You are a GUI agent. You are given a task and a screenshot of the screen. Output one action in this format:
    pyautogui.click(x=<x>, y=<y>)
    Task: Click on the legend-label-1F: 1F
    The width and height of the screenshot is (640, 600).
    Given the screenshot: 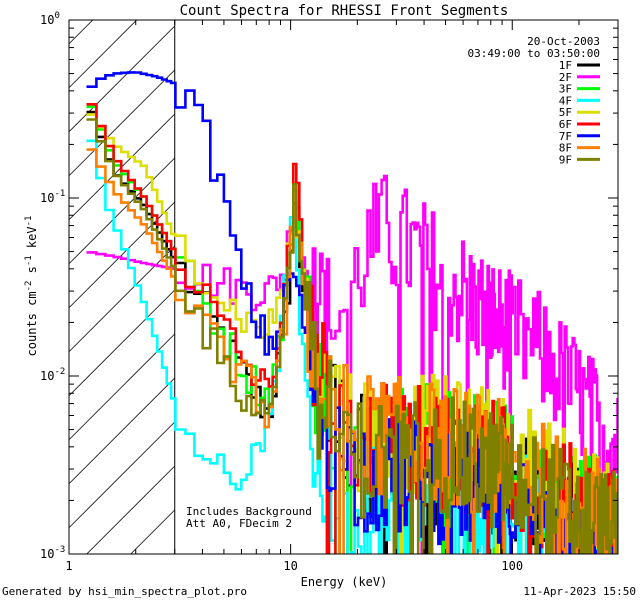 What is the action you would take?
    pyautogui.click(x=565, y=65)
    